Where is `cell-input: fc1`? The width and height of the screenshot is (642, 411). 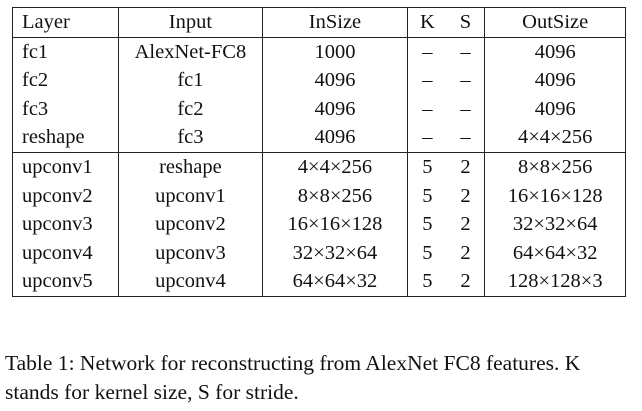 cell-input: fc1 is located at coordinates (190, 80).